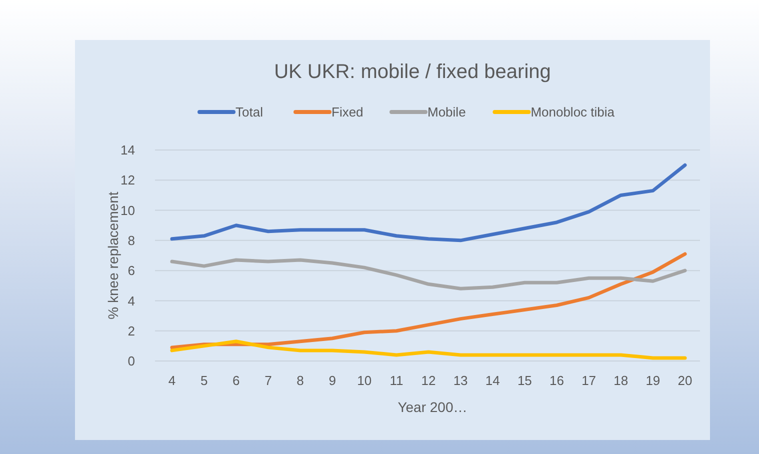 The height and width of the screenshot is (454, 759). I want to click on x-tick-label: 16, so click(557, 380).